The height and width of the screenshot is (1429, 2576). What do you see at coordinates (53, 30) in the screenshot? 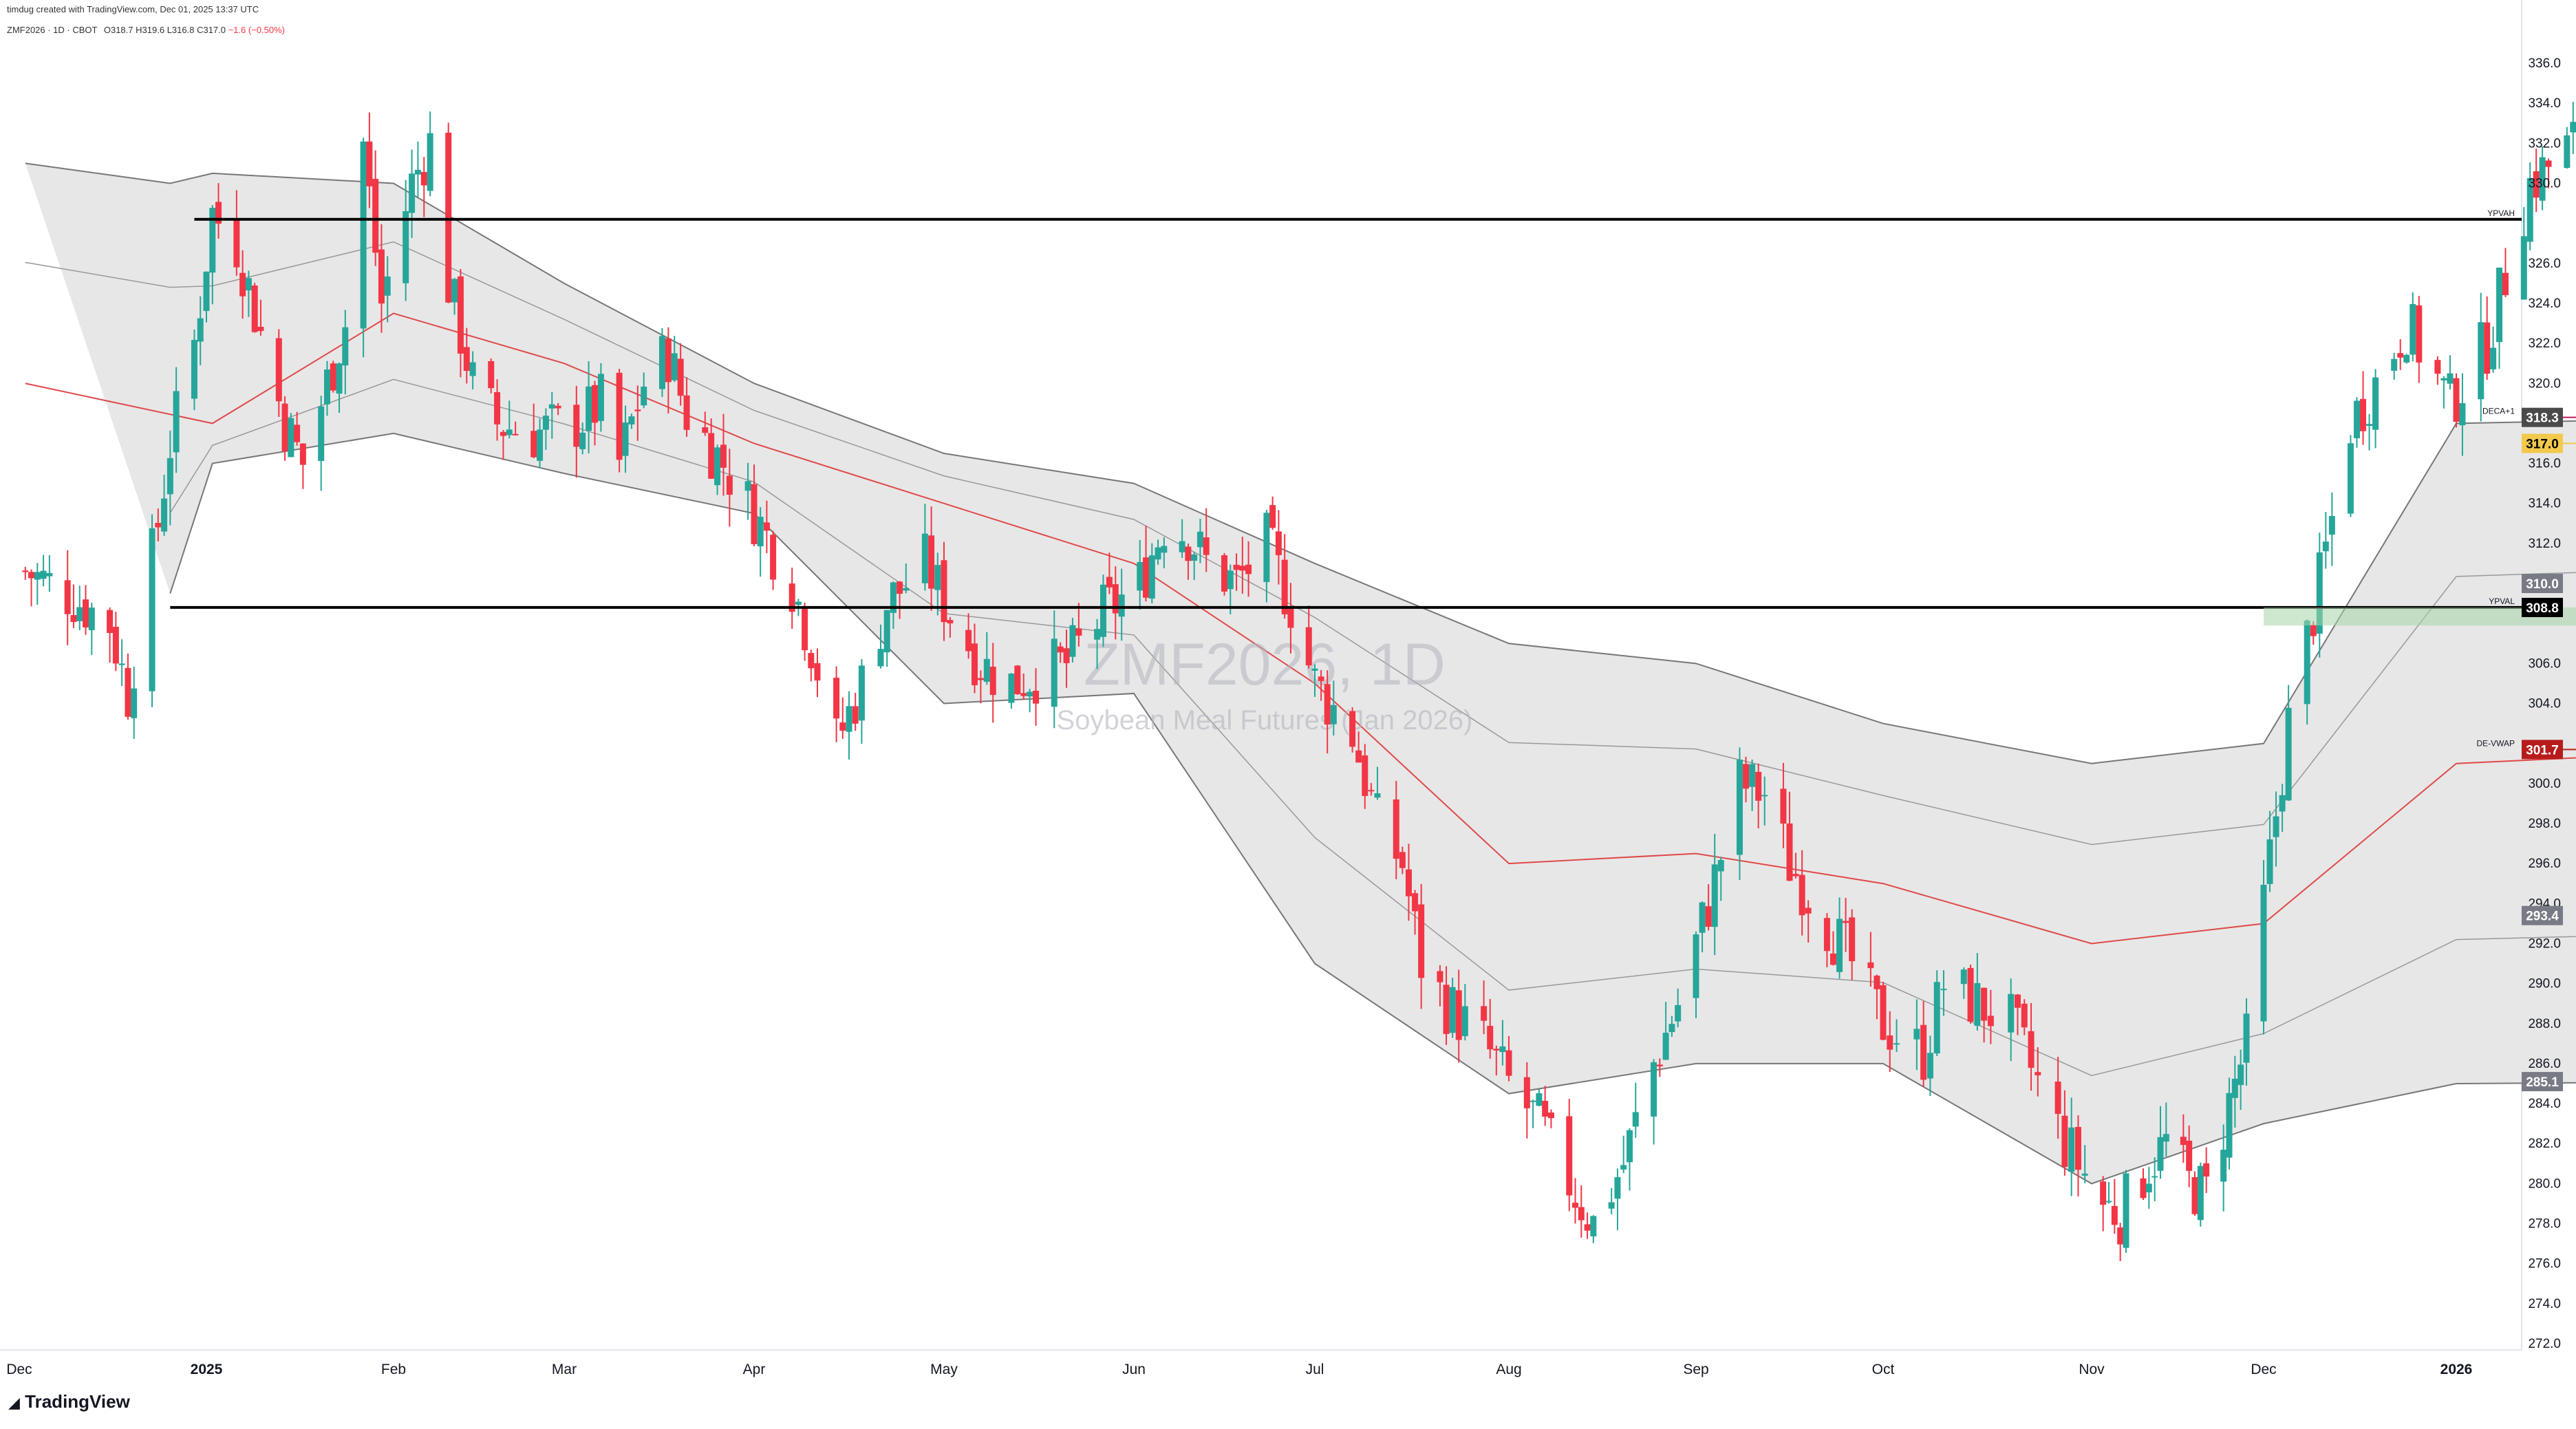
I see `symbol-info: ZMF2026 · 1D · CBOT` at bounding box center [53, 30].